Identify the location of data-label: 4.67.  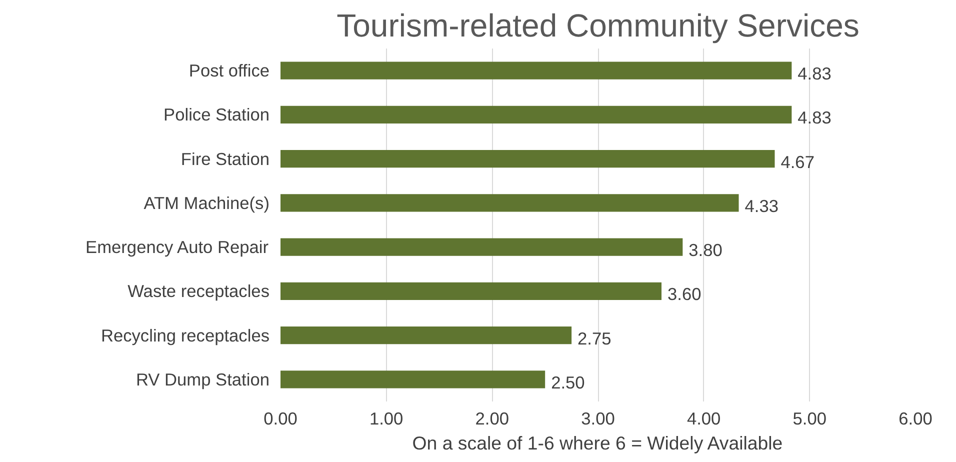
(797, 162).